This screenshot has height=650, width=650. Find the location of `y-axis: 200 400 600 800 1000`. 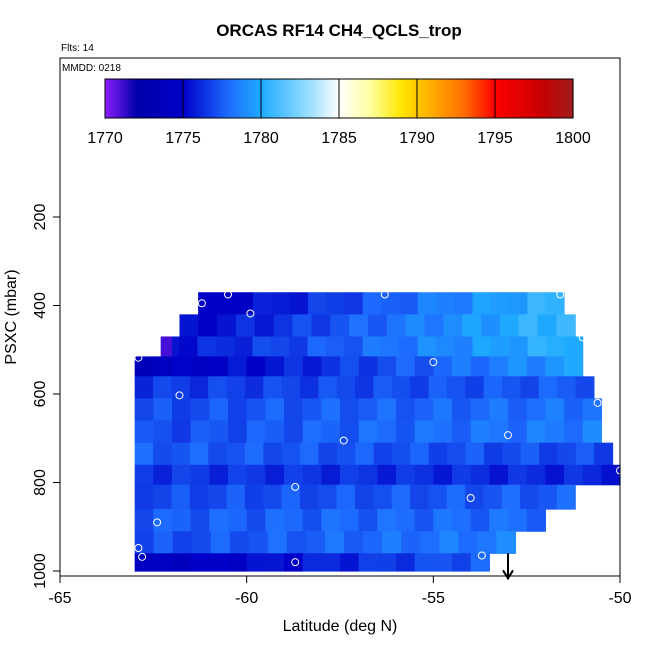

y-axis: 200 400 600 800 1000 is located at coordinates (46, 396).